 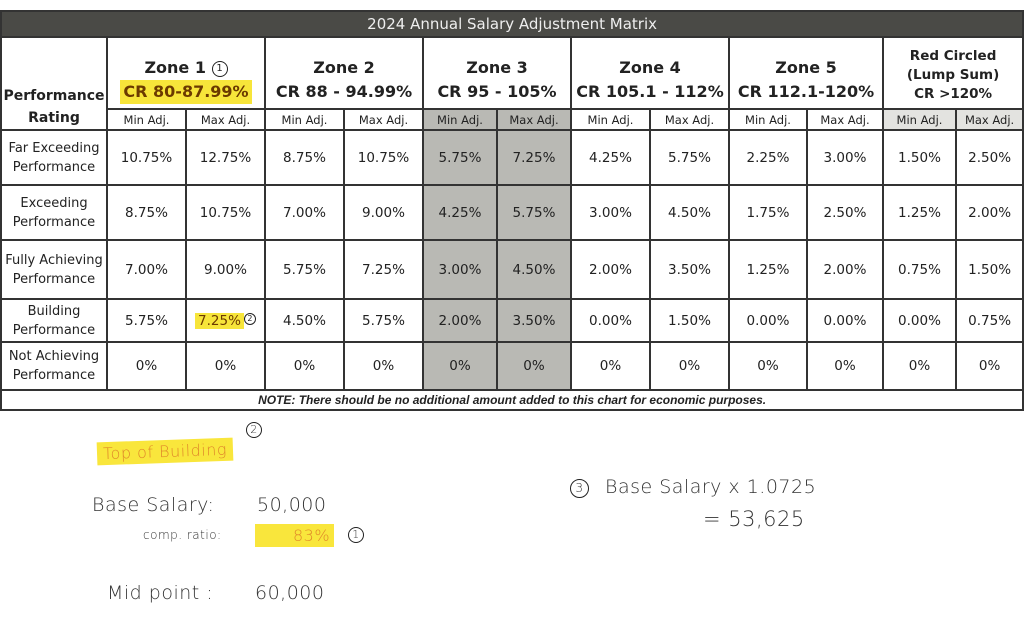 What do you see at coordinates (54, 212) in the screenshot?
I see `performance-rating-label: Exceeding Performance` at bounding box center [54, 212].